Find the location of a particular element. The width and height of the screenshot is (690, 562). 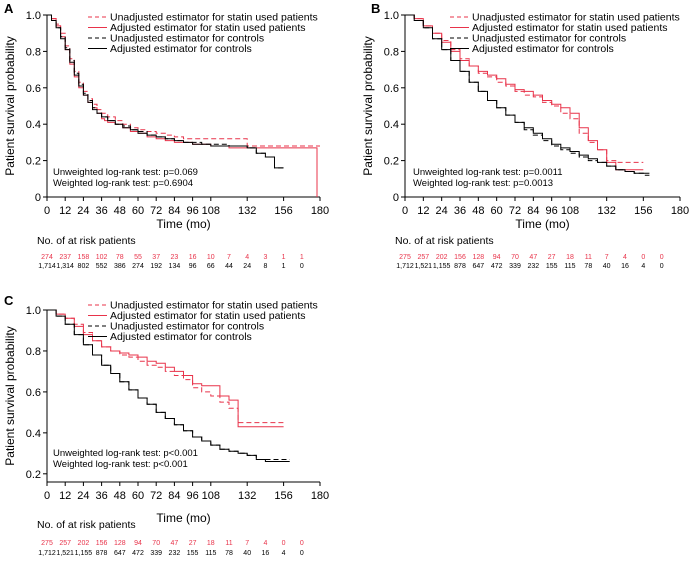

risk-count-statin: 11 is located at coordinates (228, 543).